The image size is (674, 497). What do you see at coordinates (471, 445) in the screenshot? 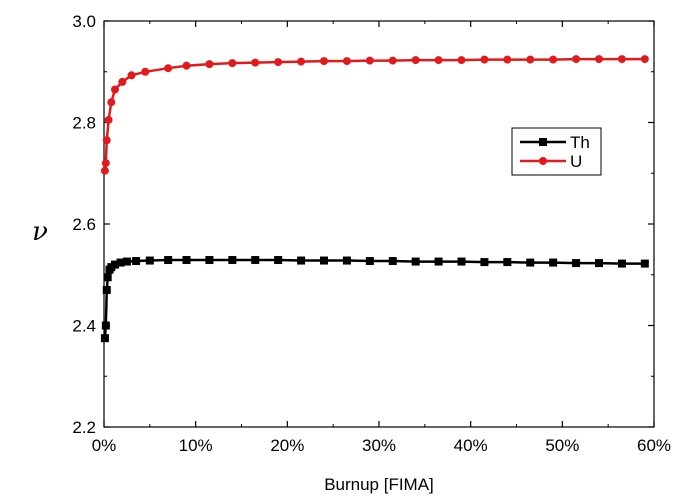
I see `x-tick-label: 40%` at bounding box center [471, 445].